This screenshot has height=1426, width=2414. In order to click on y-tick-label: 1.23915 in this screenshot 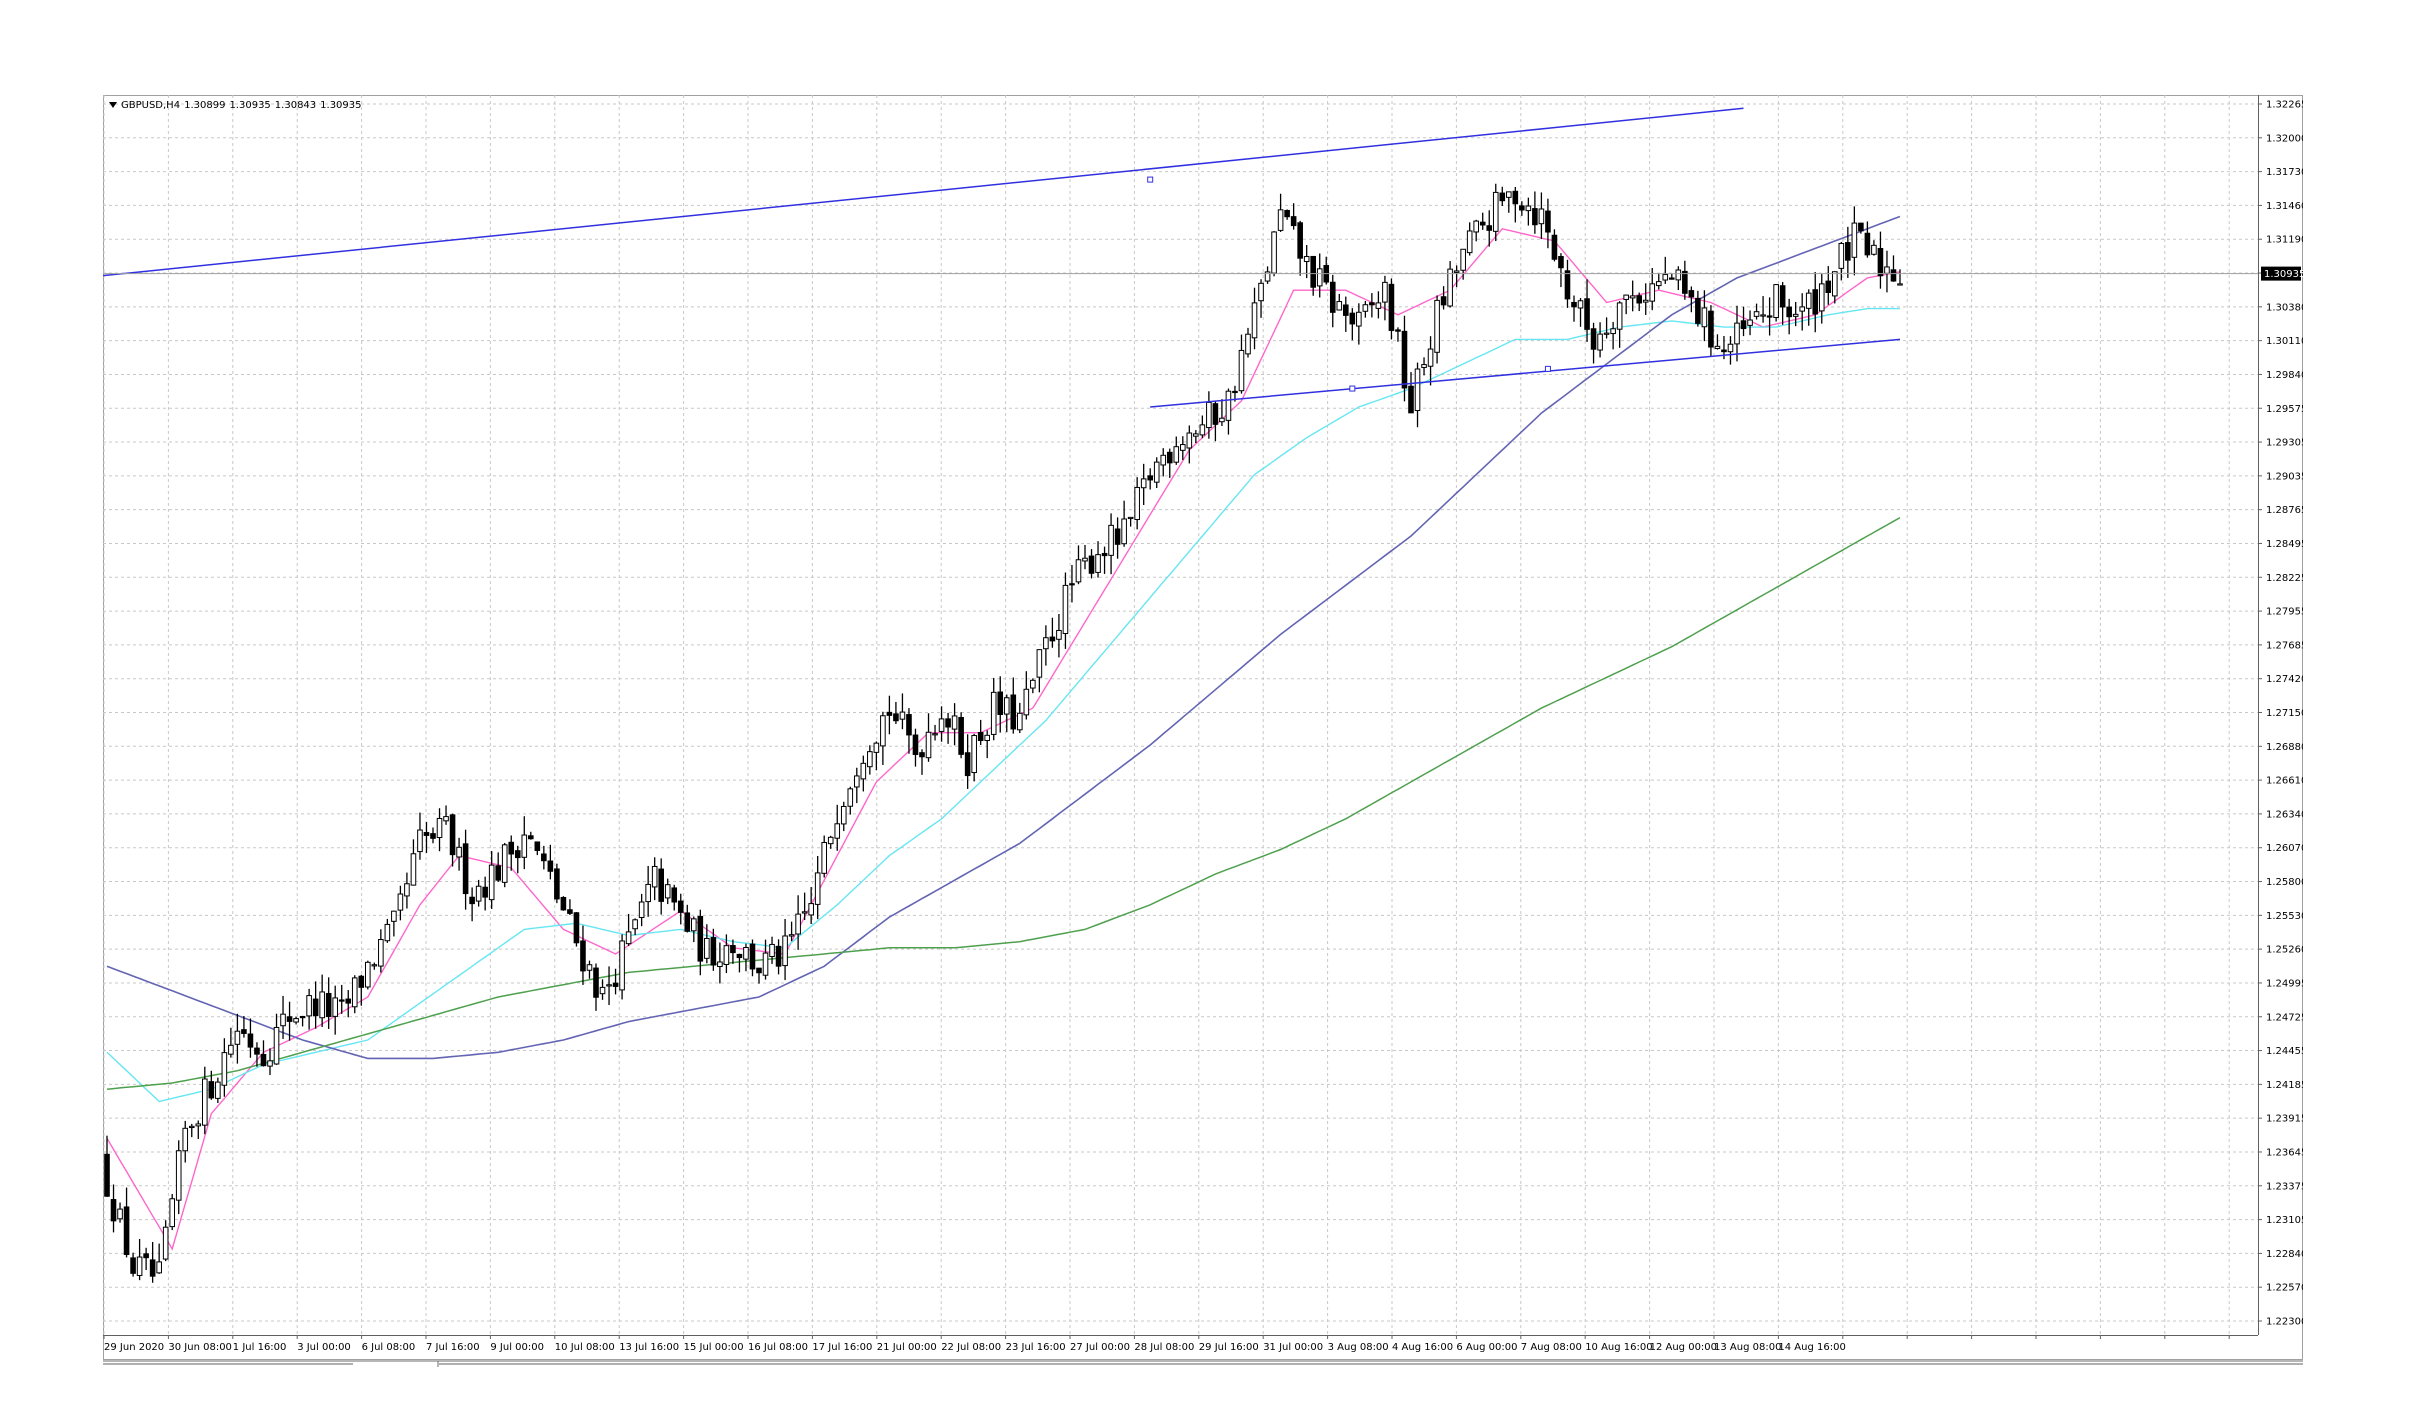, I will do `click(2284, 1119)`.